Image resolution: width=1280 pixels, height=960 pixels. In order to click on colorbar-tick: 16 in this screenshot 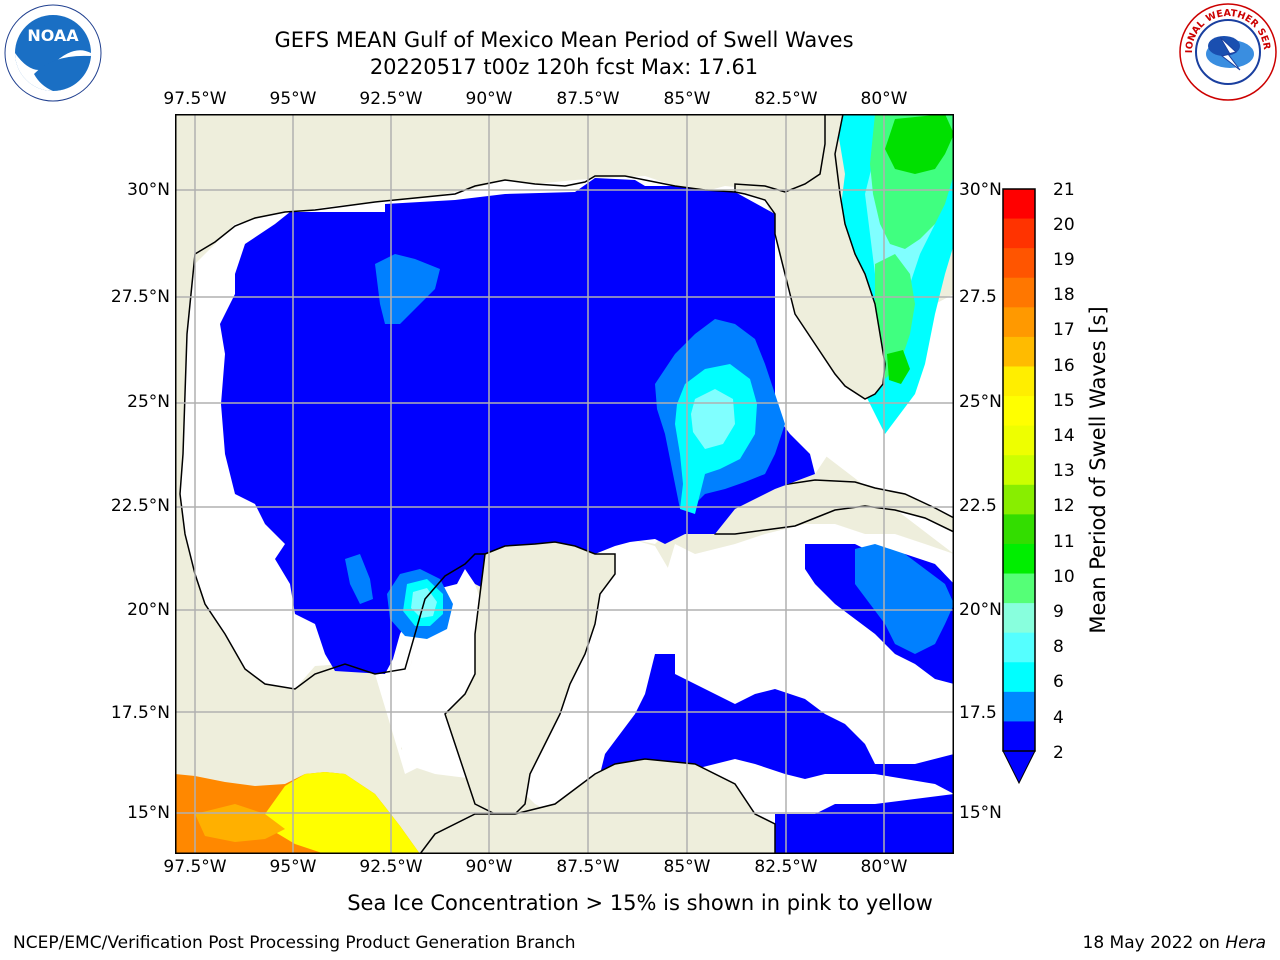, I will do `click(1064, 366)`.